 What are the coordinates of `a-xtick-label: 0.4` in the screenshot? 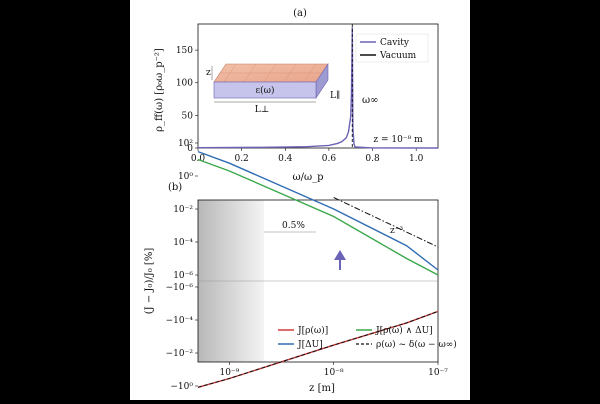 It's located at (285, 159).